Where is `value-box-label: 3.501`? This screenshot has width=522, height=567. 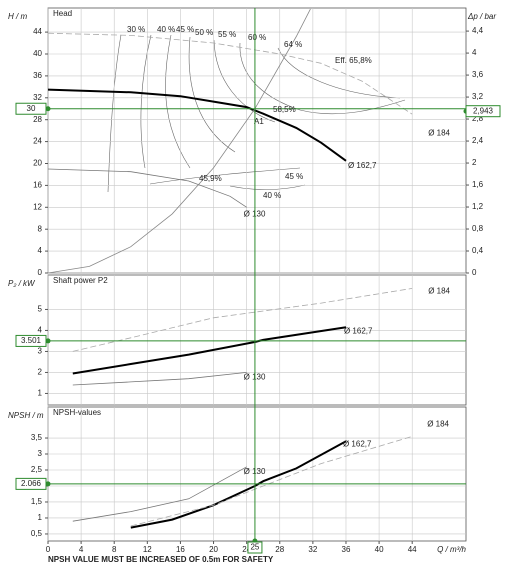 value-box-label: 3.501 is located at coordinates (31, 340).